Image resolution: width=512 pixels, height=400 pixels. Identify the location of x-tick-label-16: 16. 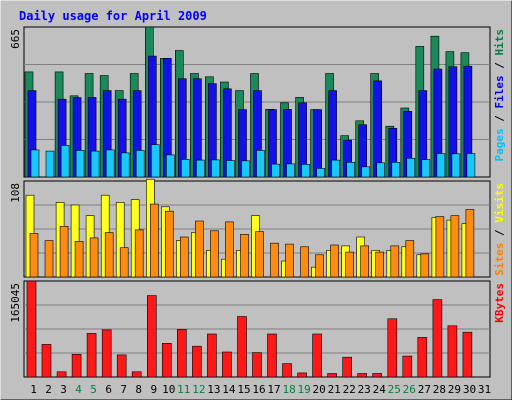
(258, 389).